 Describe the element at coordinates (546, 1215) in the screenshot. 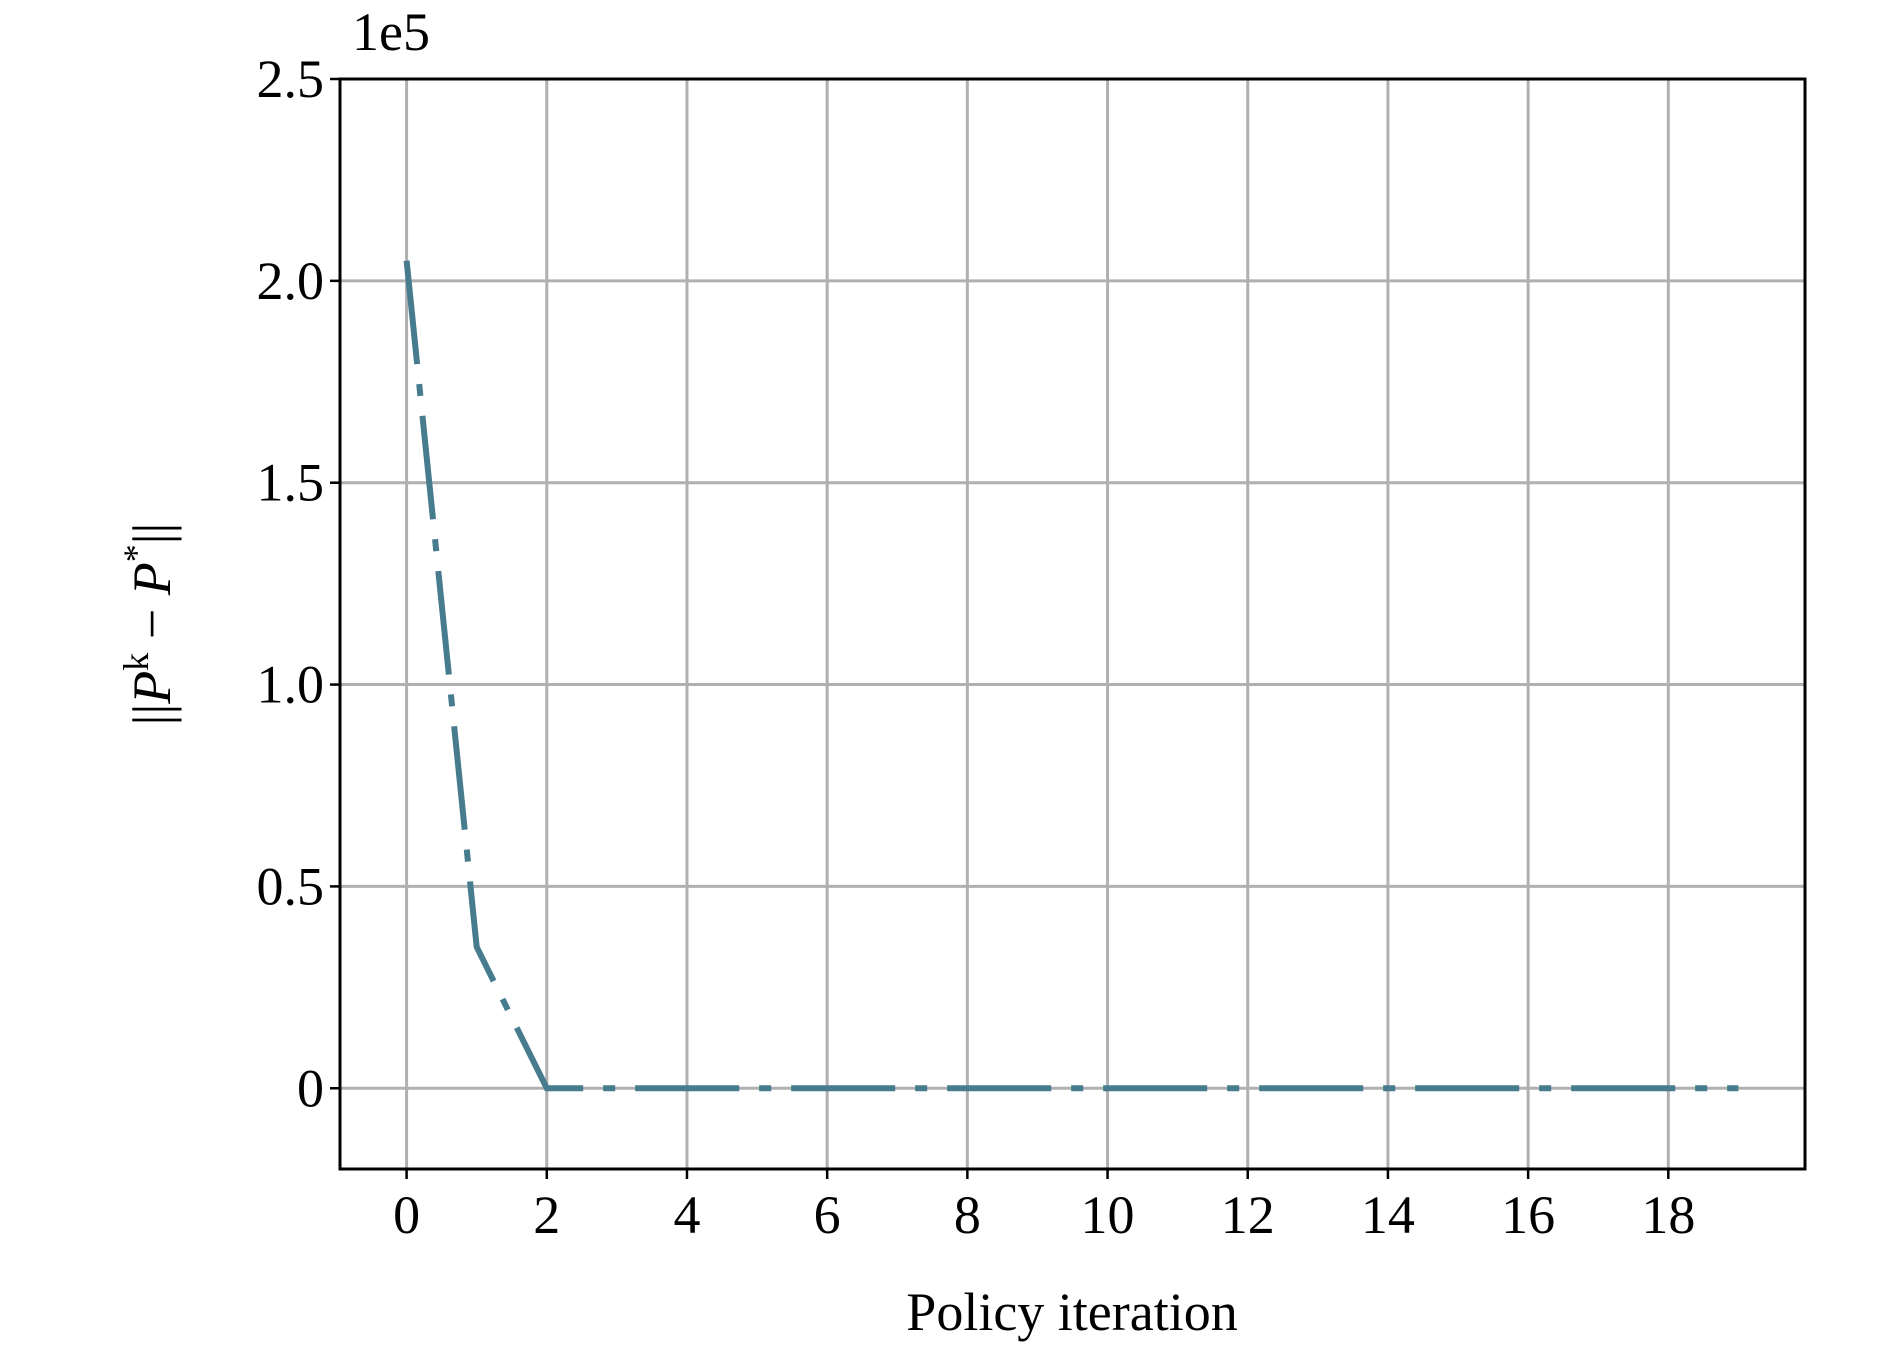

I see `x-tick-label: 2` at that location.